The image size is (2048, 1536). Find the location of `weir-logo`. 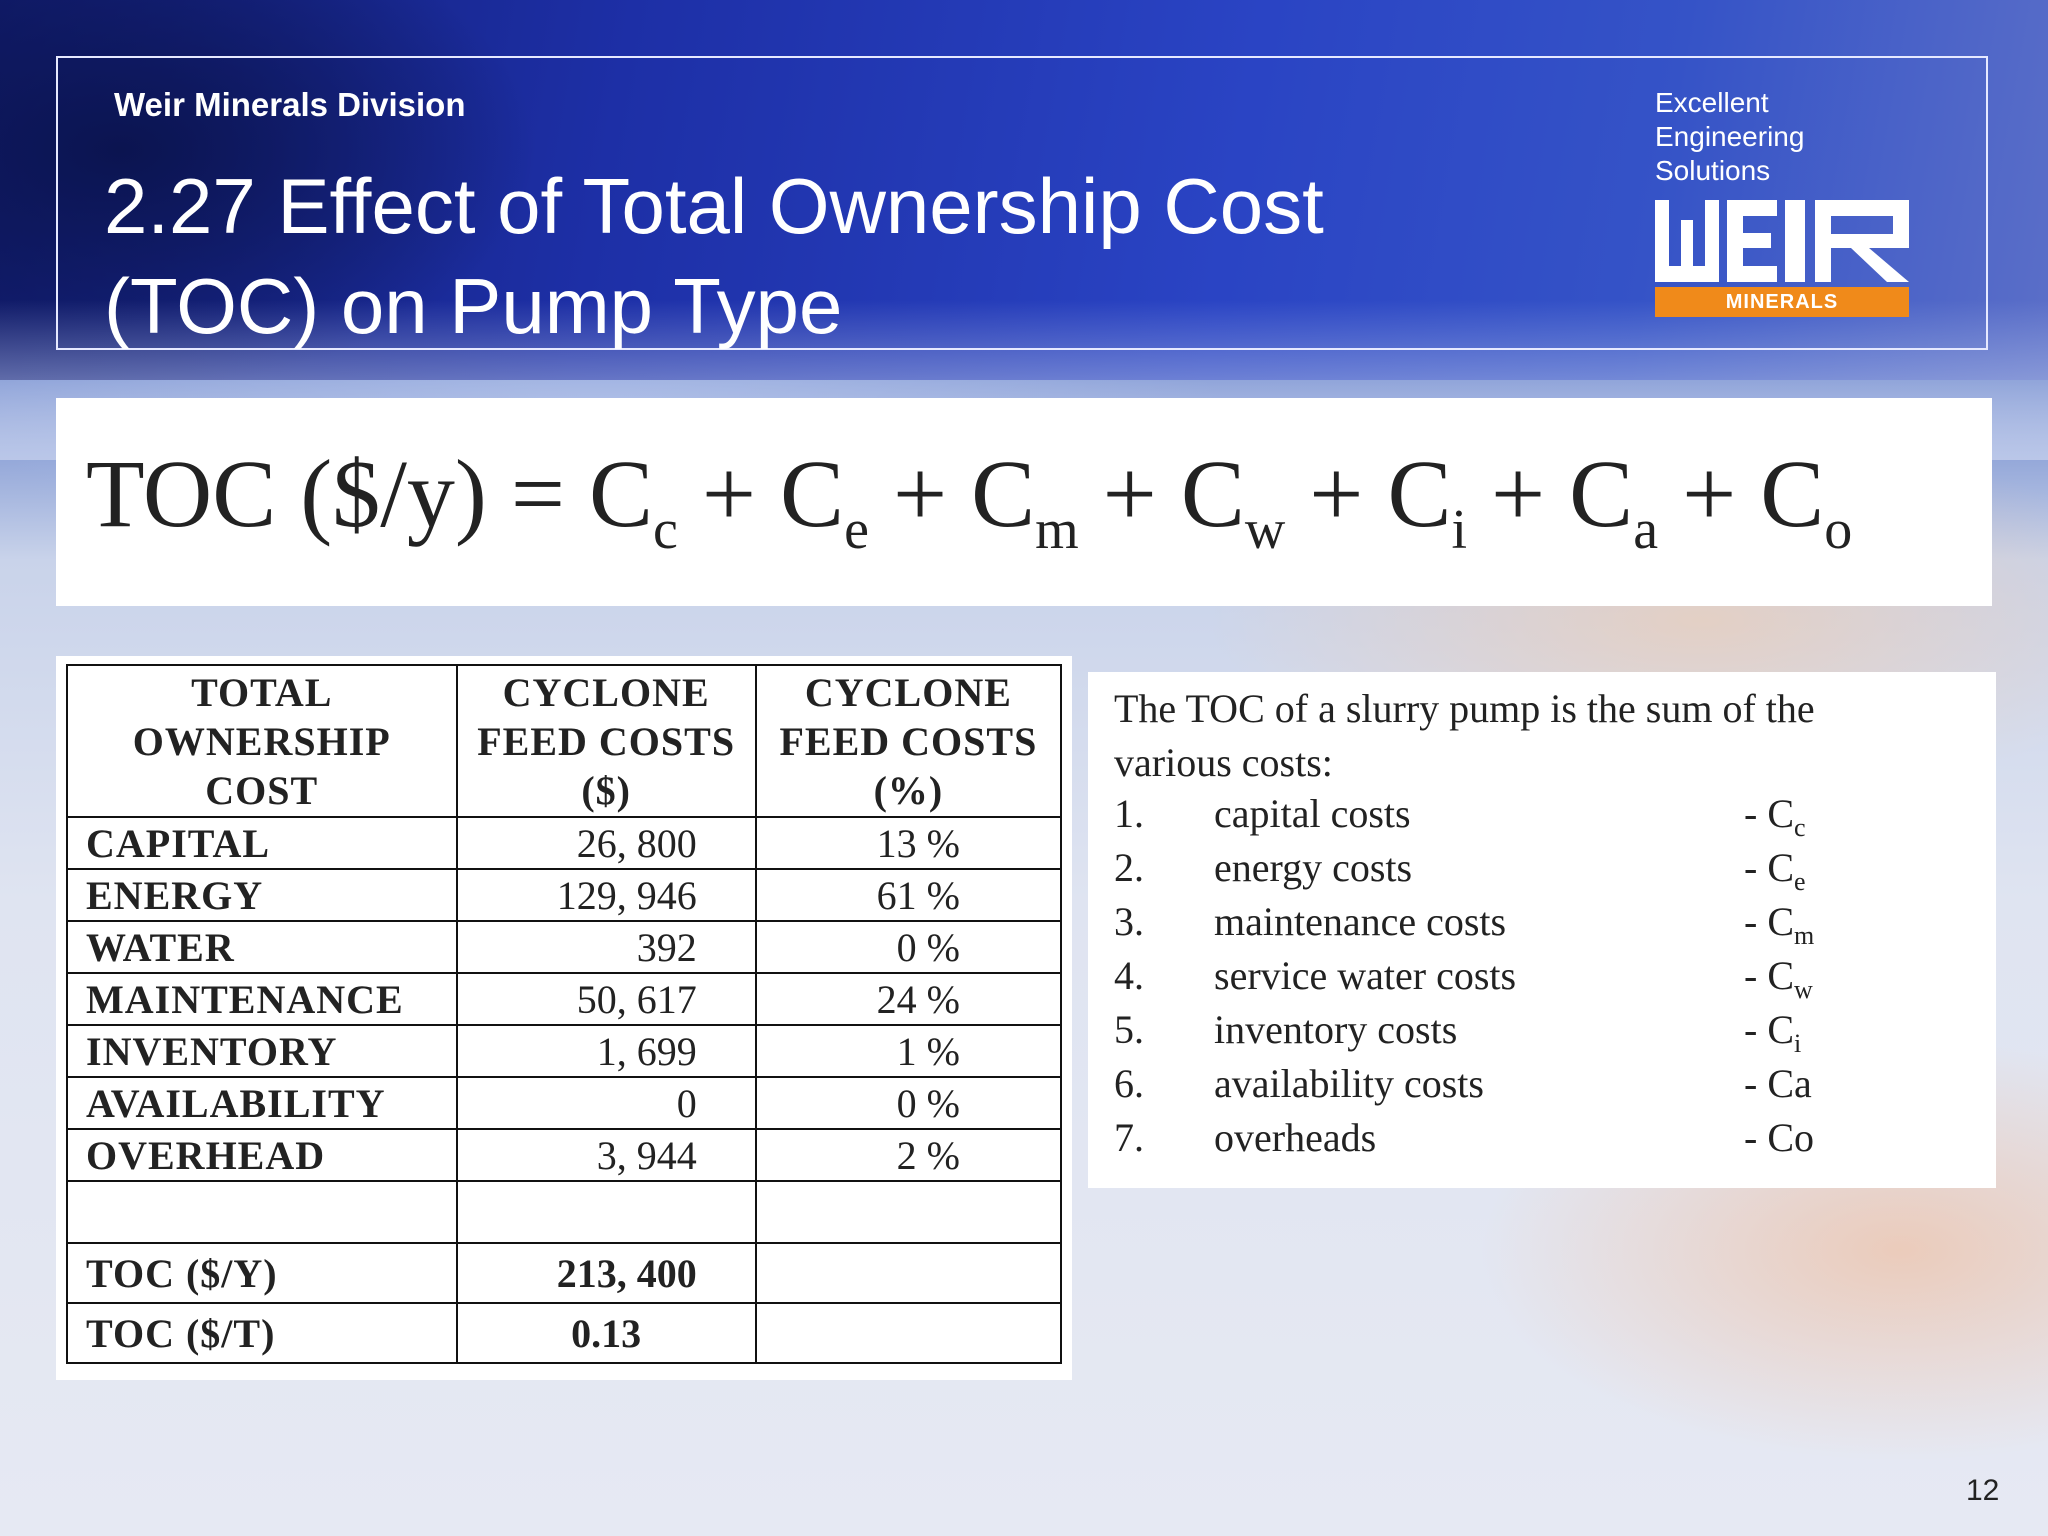

weir-logo is located at coordinates (1782, 241).